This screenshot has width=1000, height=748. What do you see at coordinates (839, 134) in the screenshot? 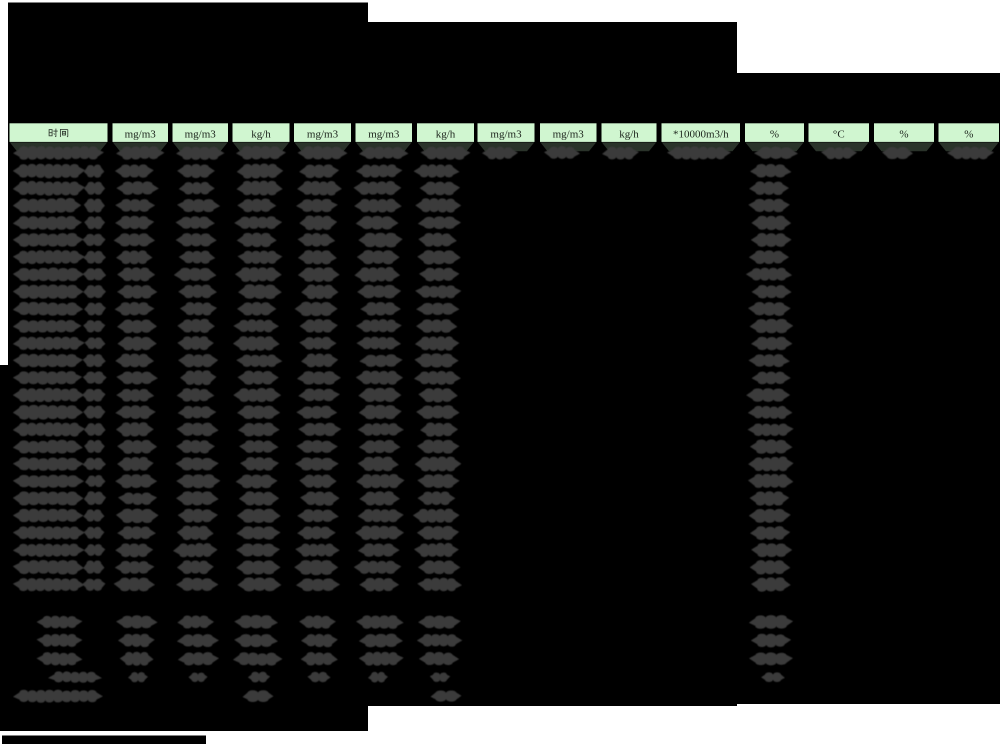
I see `svg-text: °C` at bounding box center [839, 134].